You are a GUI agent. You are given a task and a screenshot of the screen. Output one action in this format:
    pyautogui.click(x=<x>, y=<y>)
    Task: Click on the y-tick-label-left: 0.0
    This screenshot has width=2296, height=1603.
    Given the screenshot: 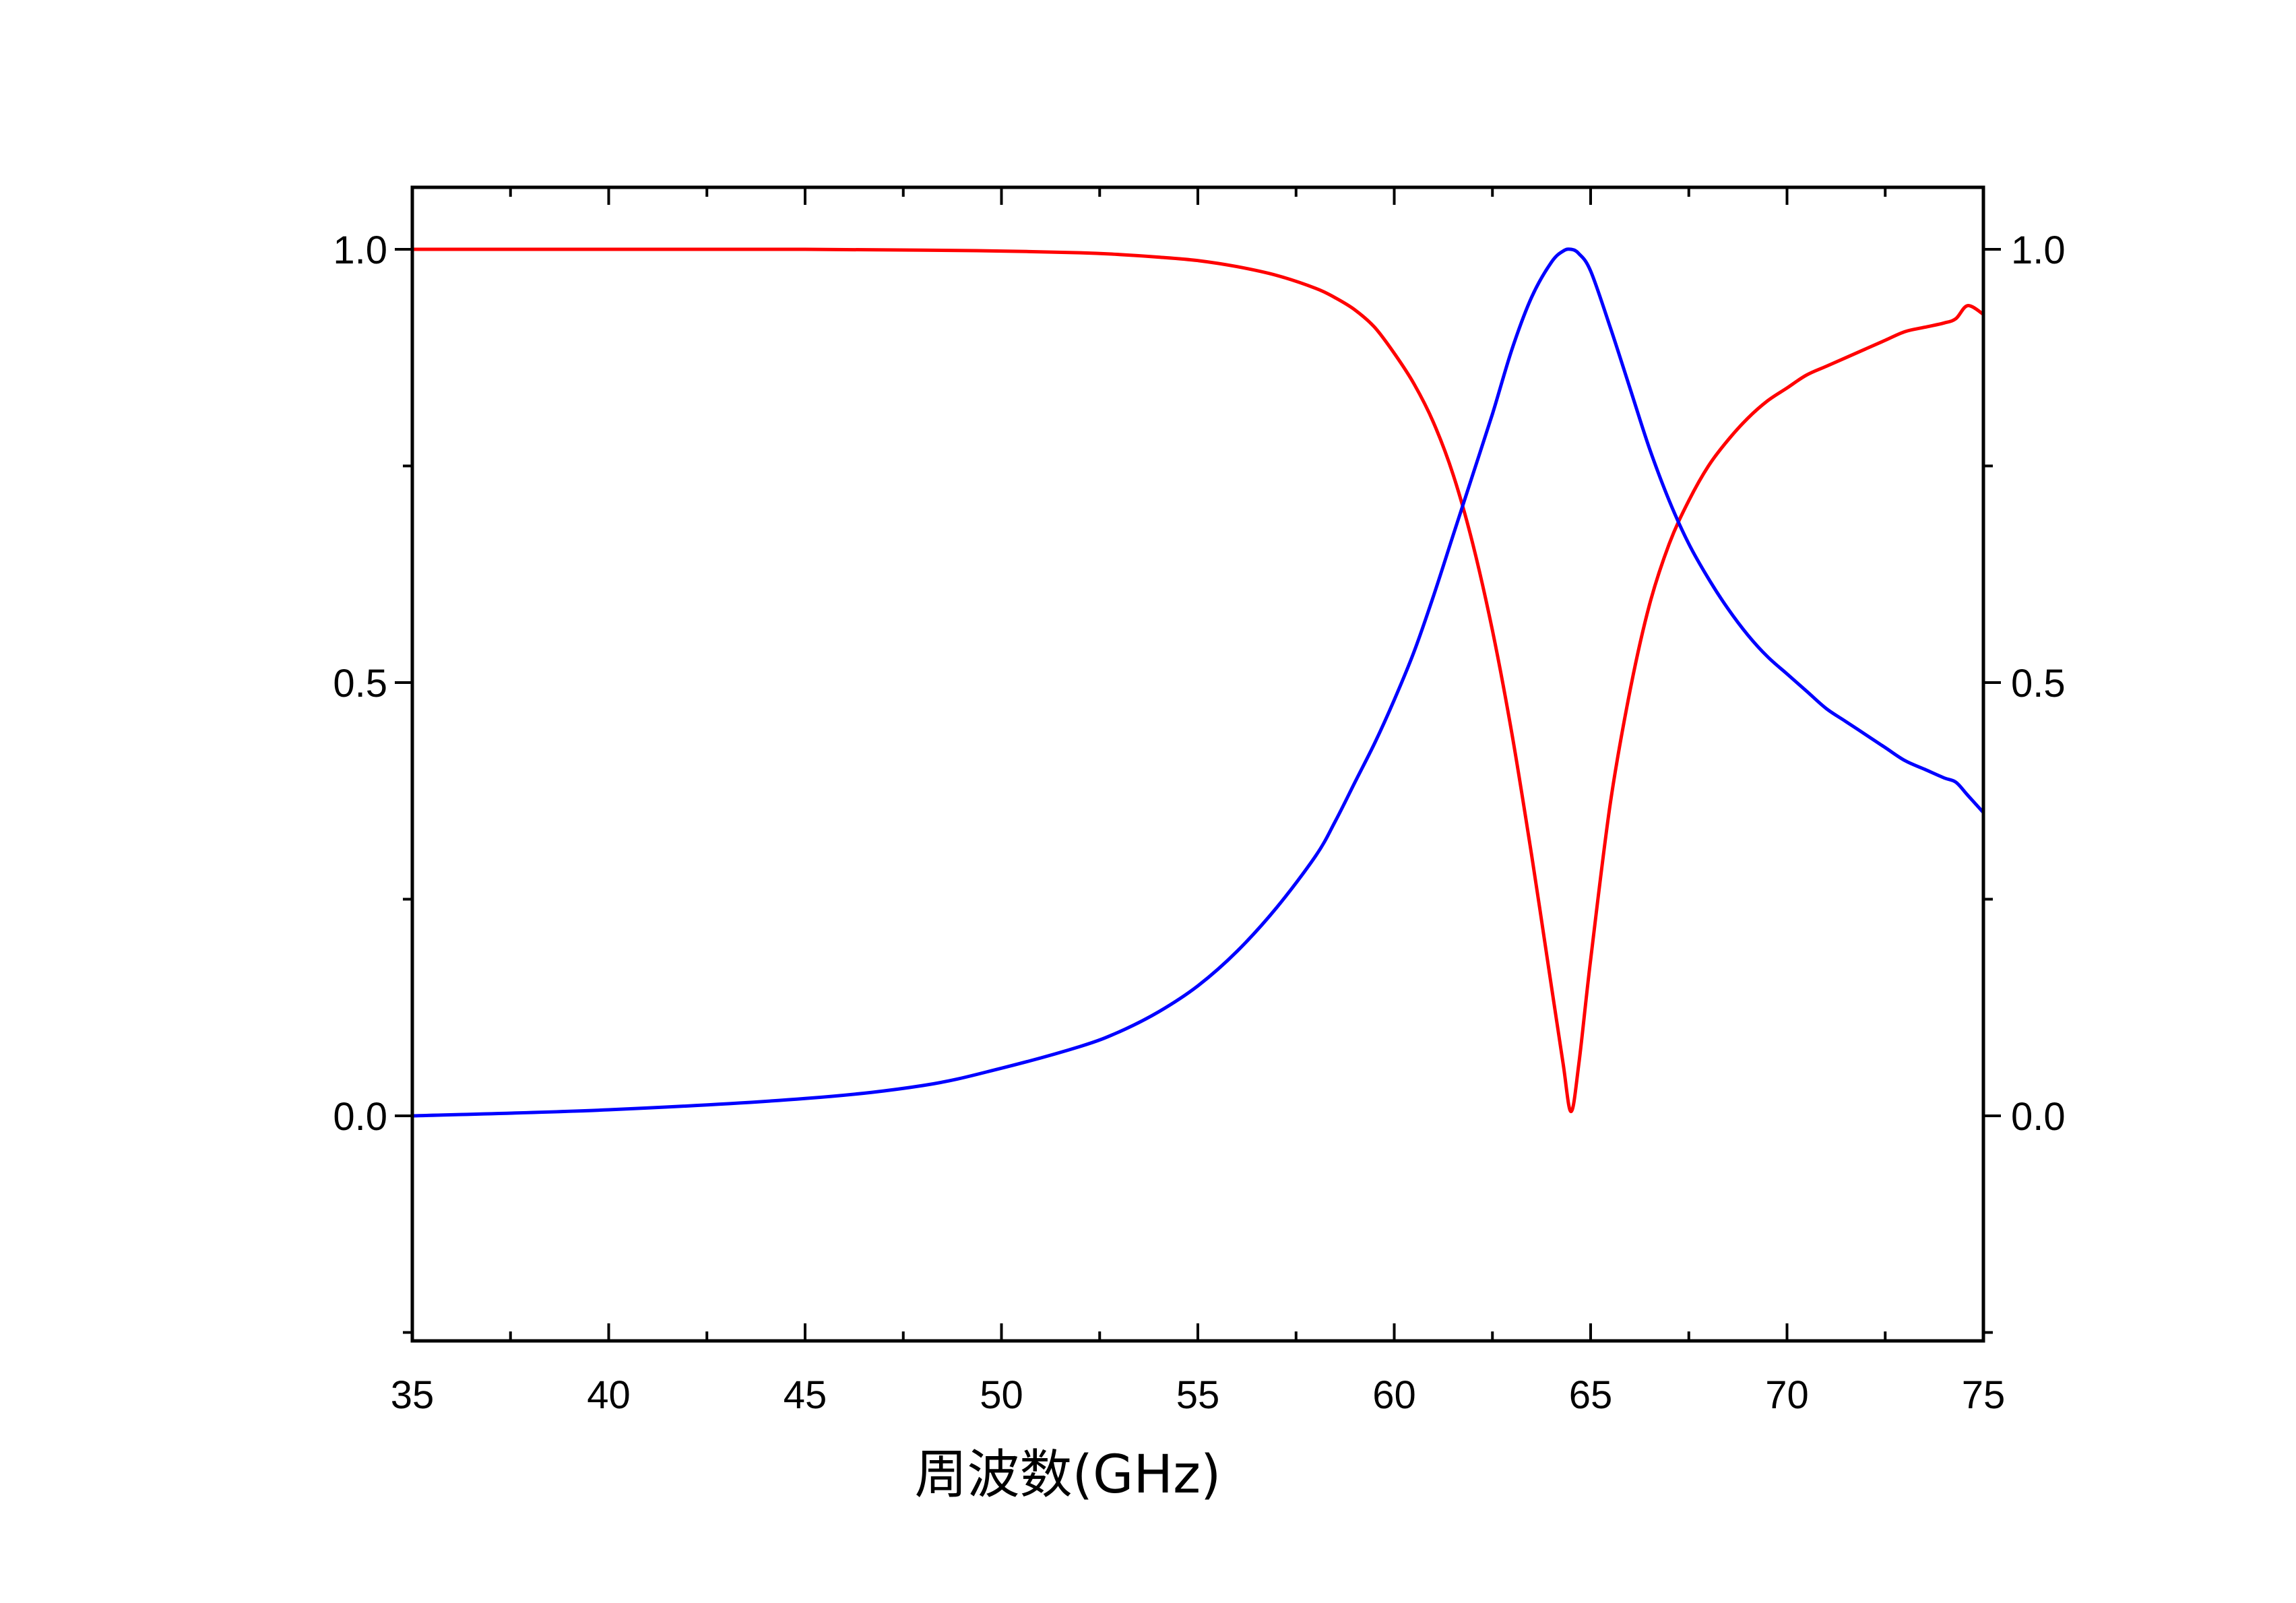 What is the action you would take?
    pyautogui.click(x=360, y=1117)
    